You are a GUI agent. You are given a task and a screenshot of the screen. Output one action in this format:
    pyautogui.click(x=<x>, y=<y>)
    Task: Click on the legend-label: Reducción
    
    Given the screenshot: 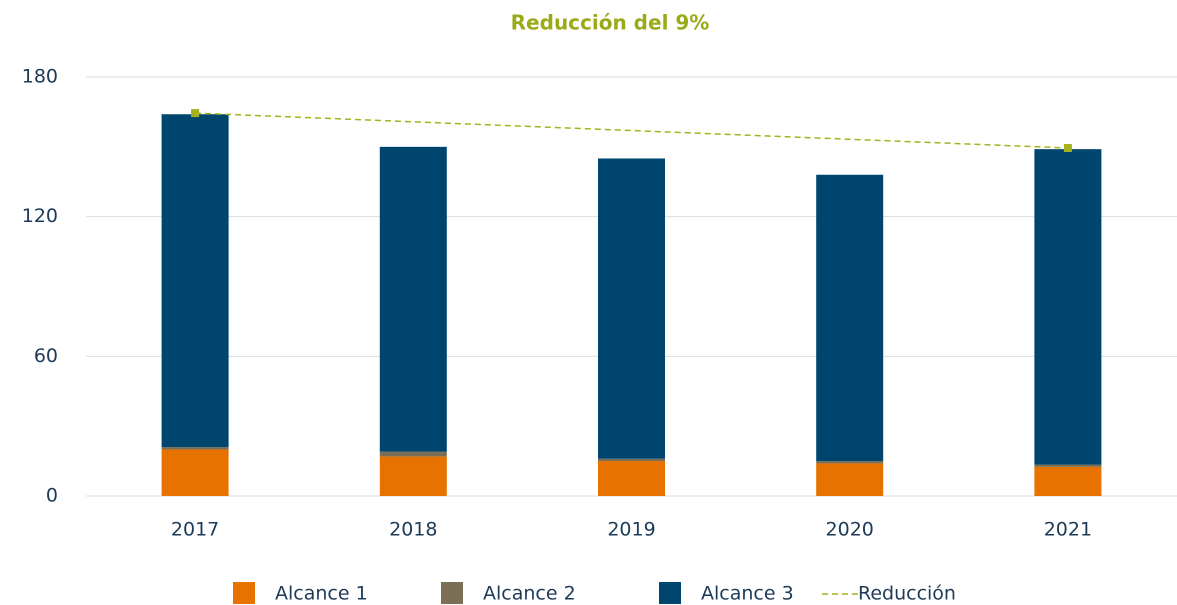 What is the action you would take?
    pyautogui.click(x=907, y=594)
    